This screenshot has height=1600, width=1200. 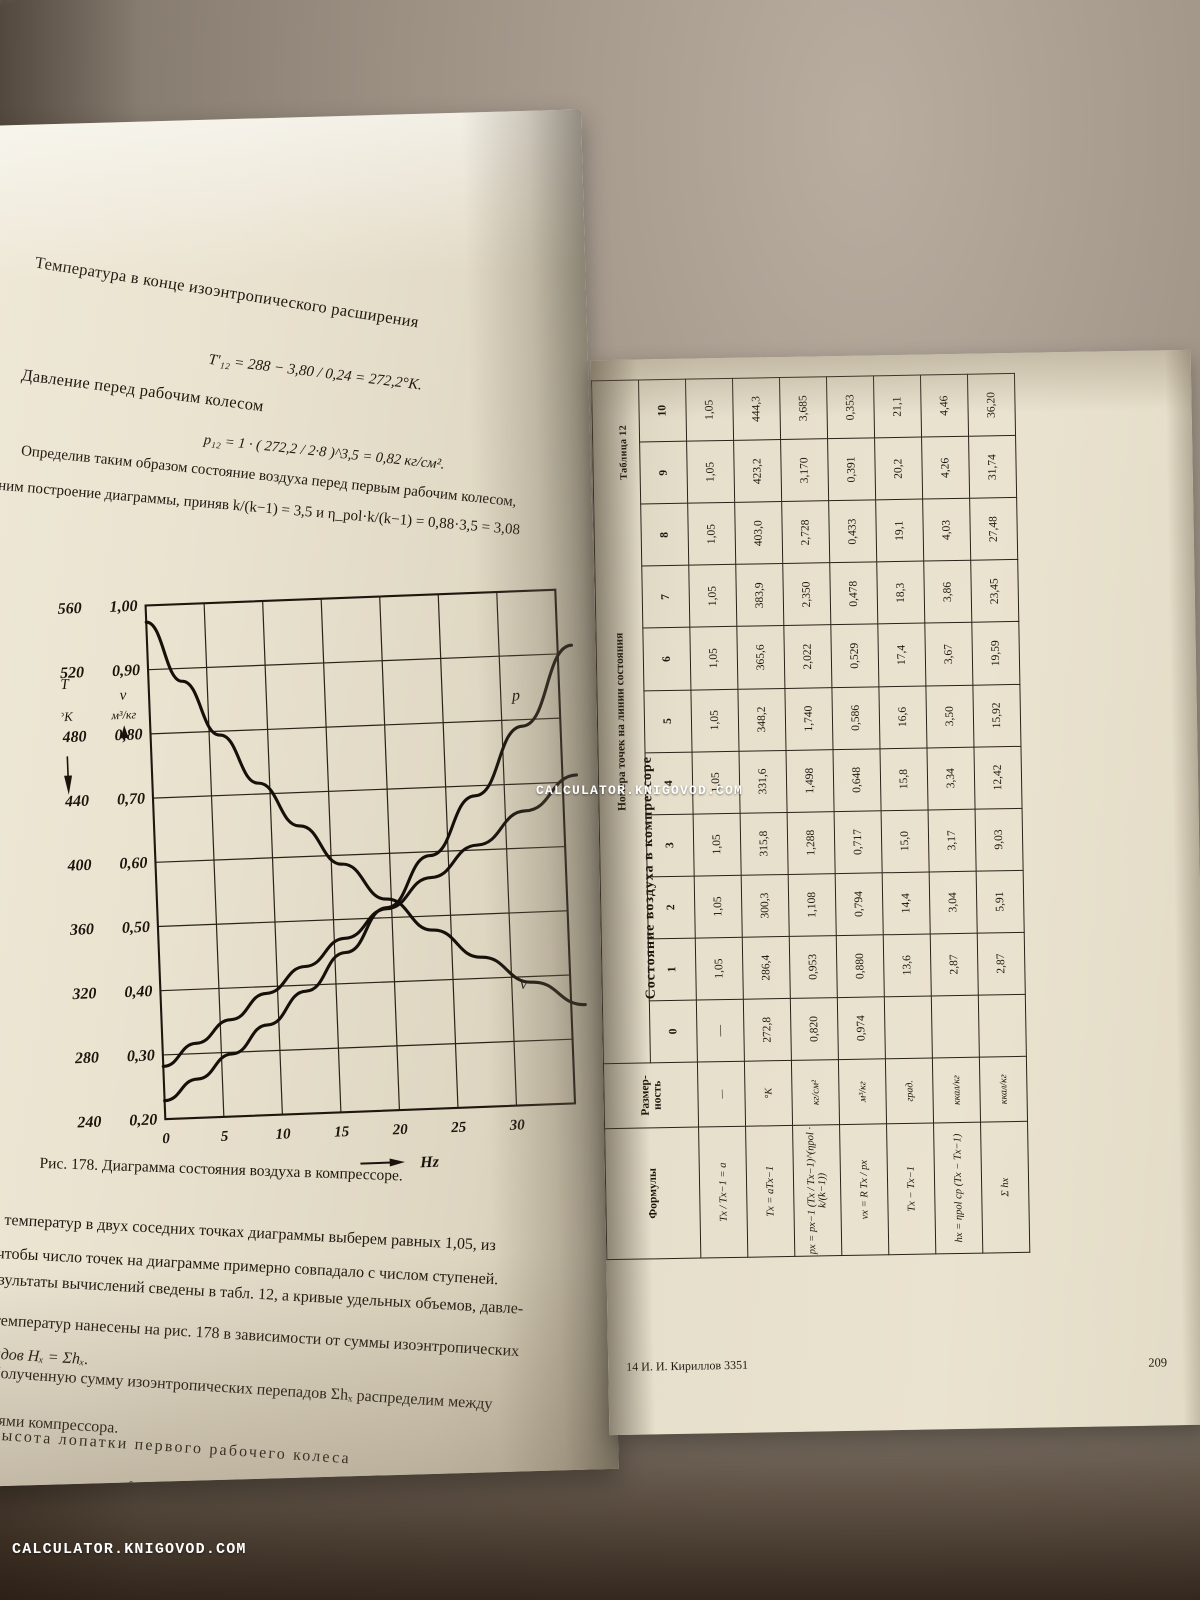 I want to click on cell-value: 300,3, so click(x=765, y=906).